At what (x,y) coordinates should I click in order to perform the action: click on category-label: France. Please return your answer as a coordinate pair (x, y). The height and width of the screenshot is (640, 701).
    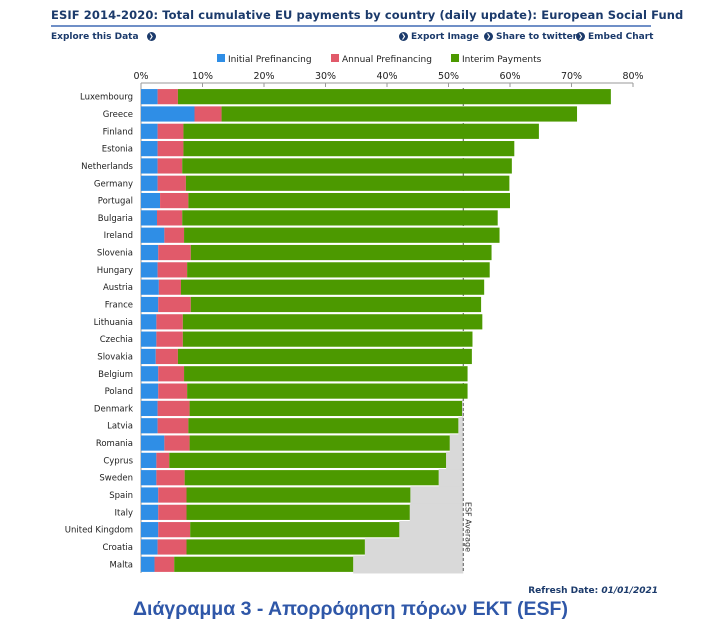
    Looking at the image, I should click on (119, 306).